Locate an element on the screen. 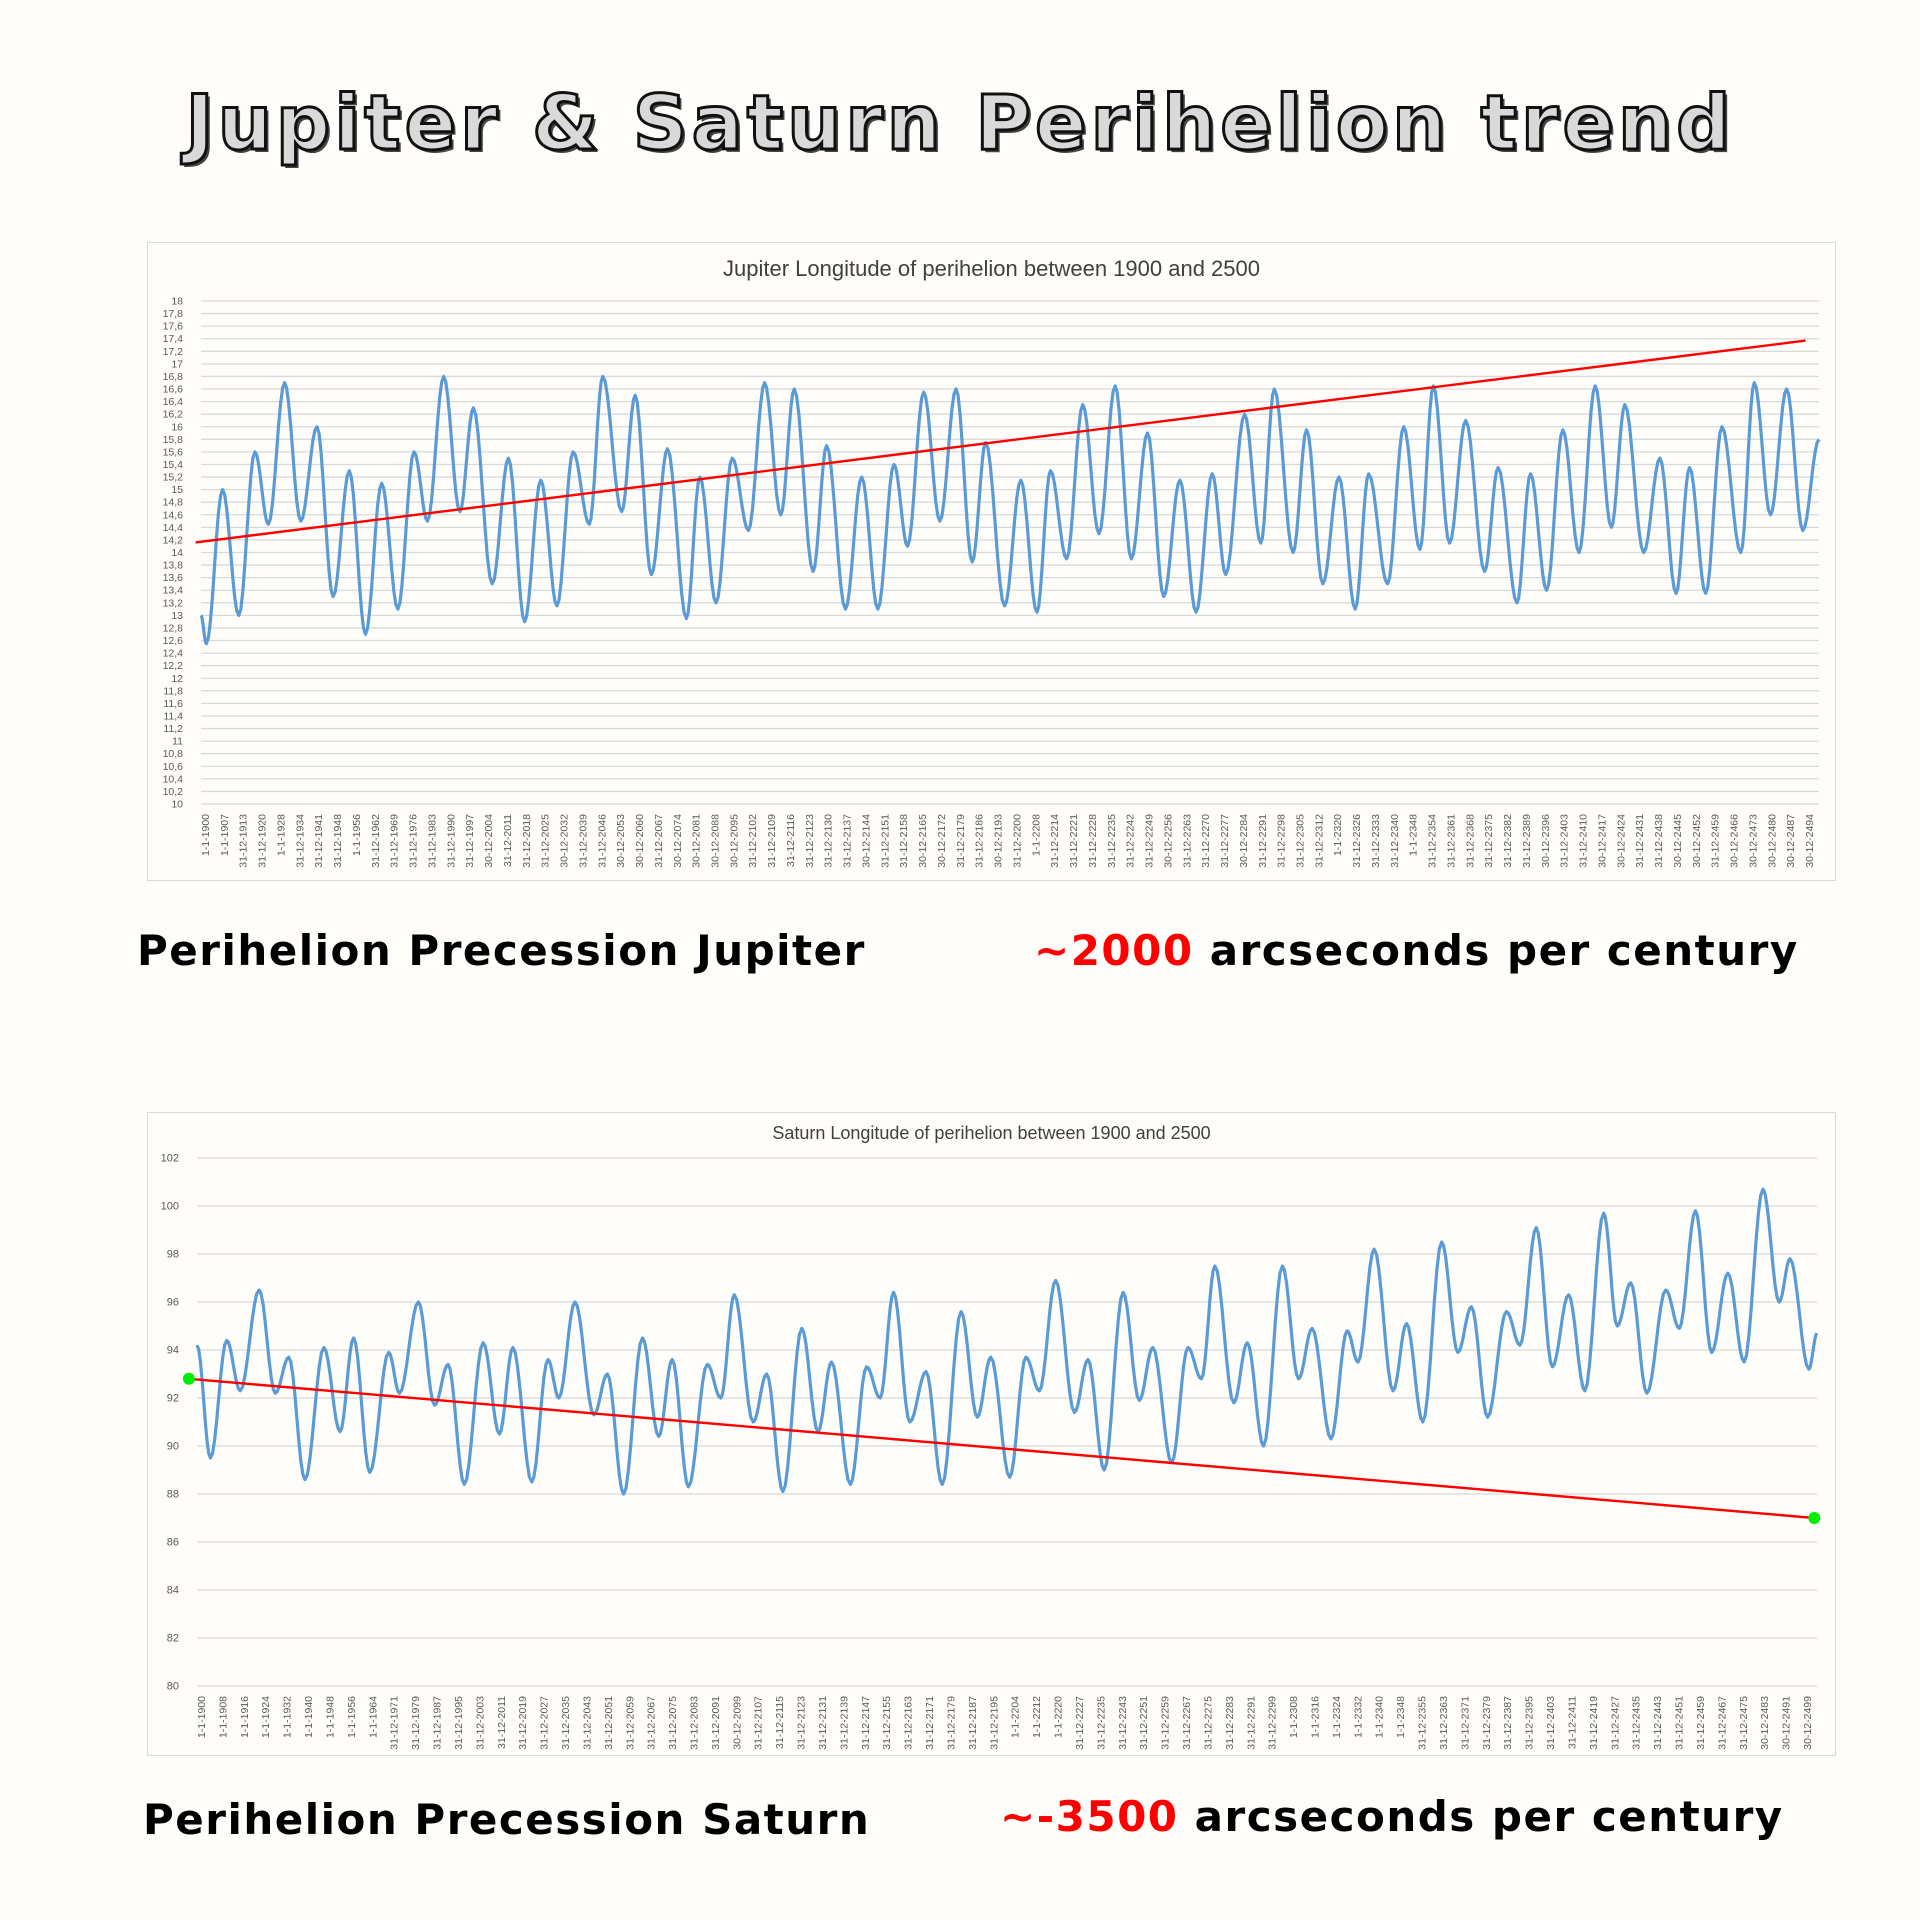 The image size is (1920, 1920). y-tick-label: 12,2 is located at coordinates (173, 666).